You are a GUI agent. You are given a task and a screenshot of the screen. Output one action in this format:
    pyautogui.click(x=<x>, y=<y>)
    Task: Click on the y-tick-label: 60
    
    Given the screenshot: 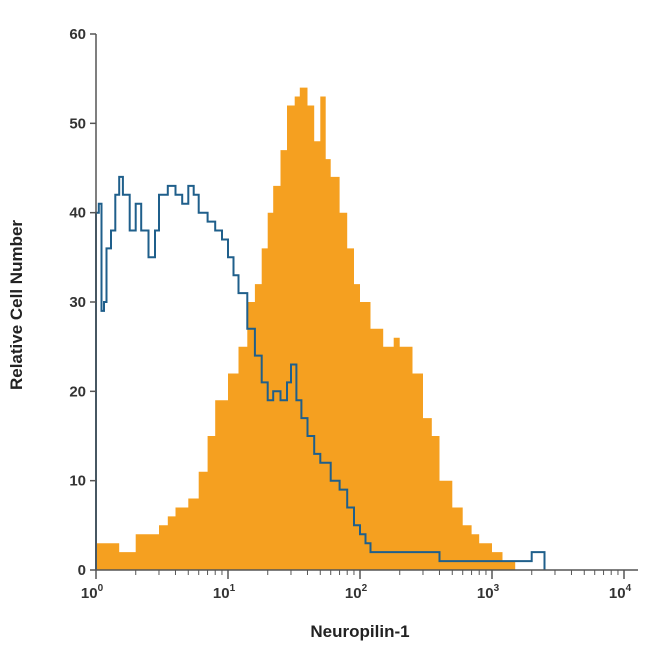 What is the action you would take?
    pyautogui.click(x=77, y=34)
    